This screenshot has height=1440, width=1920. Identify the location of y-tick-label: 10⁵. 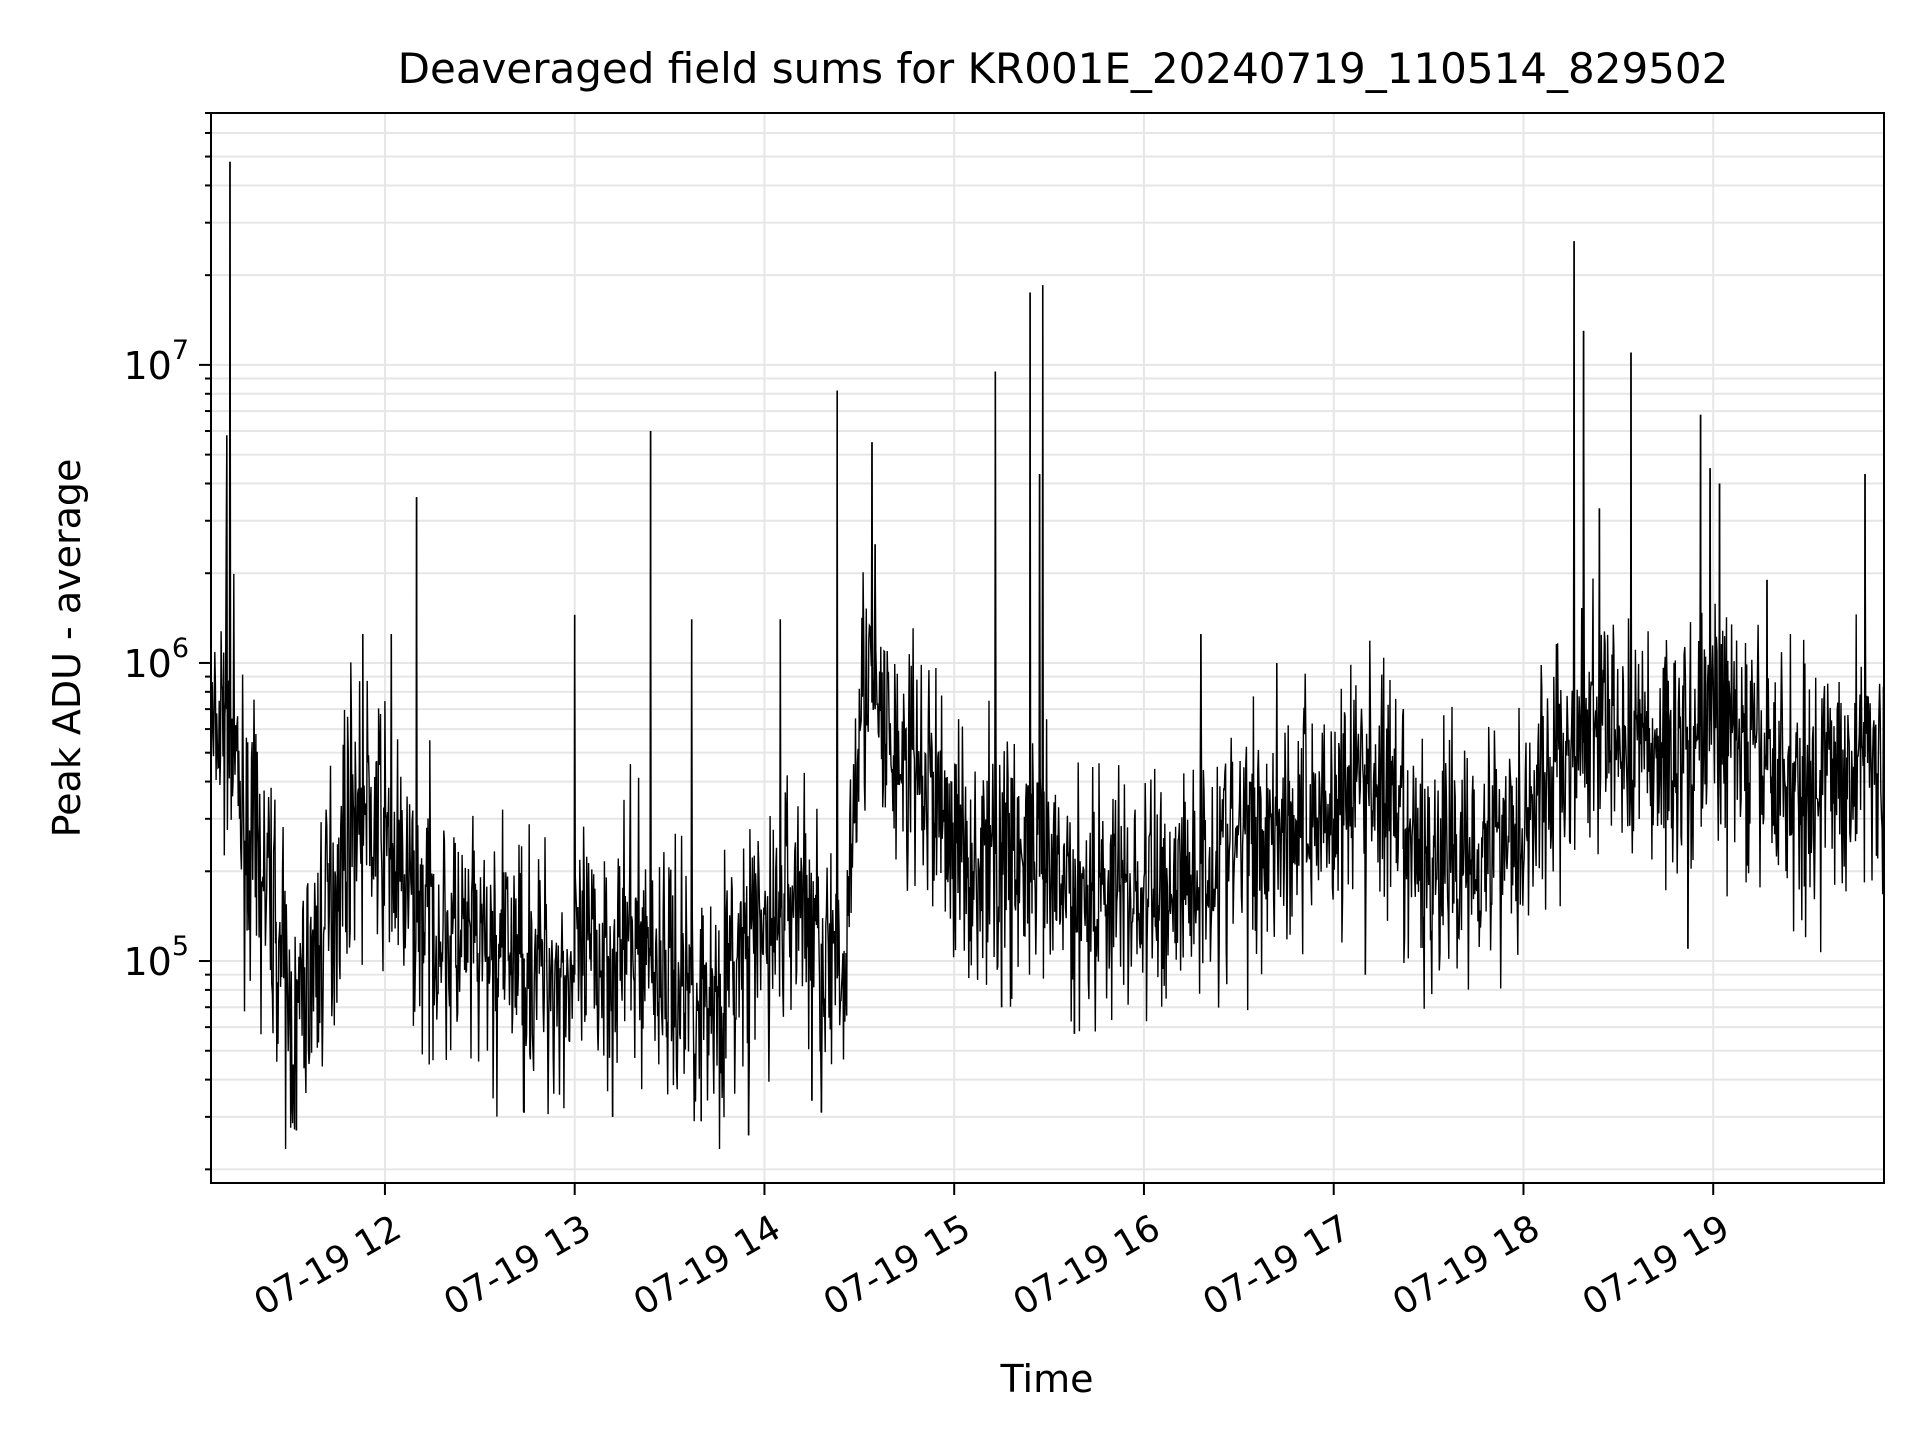
(156, 957).